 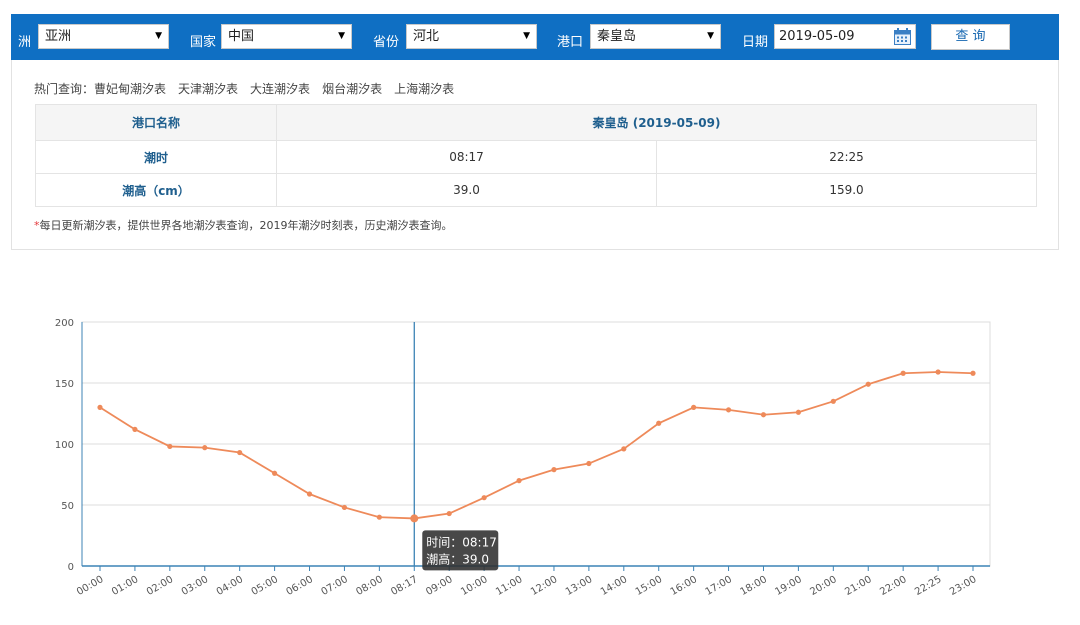 What do you see at coordinates (64, 384) in the screenshot?
I see `y-tick-label: 150` at bounding box center [64, 384].